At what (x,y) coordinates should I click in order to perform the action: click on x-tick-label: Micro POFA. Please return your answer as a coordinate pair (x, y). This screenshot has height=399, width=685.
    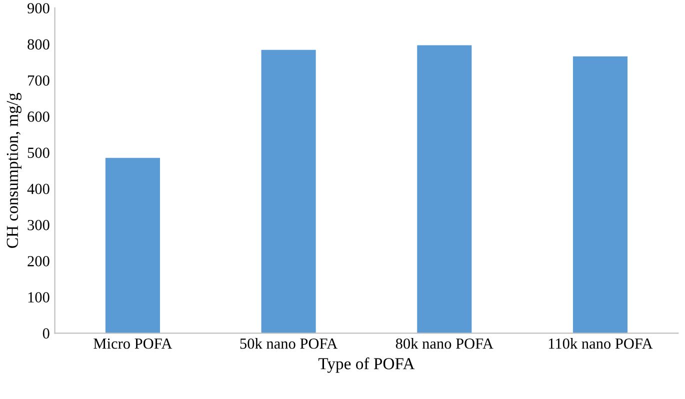
    Looking at the image, I should click on (133, 343).